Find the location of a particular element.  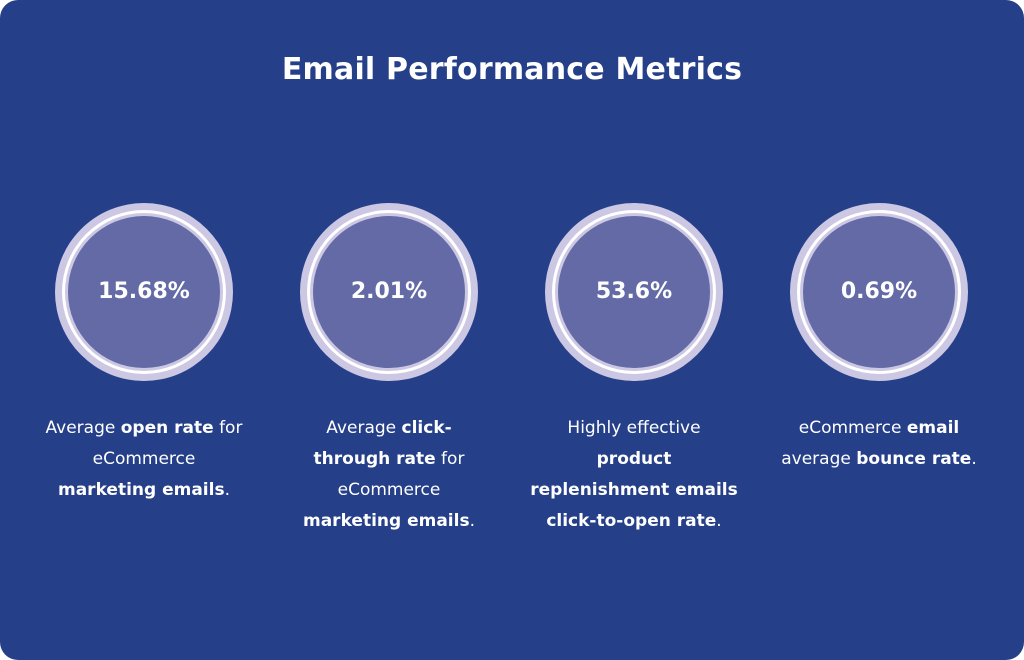

description-line: replenishment emails is located at coordinates (634, 490).